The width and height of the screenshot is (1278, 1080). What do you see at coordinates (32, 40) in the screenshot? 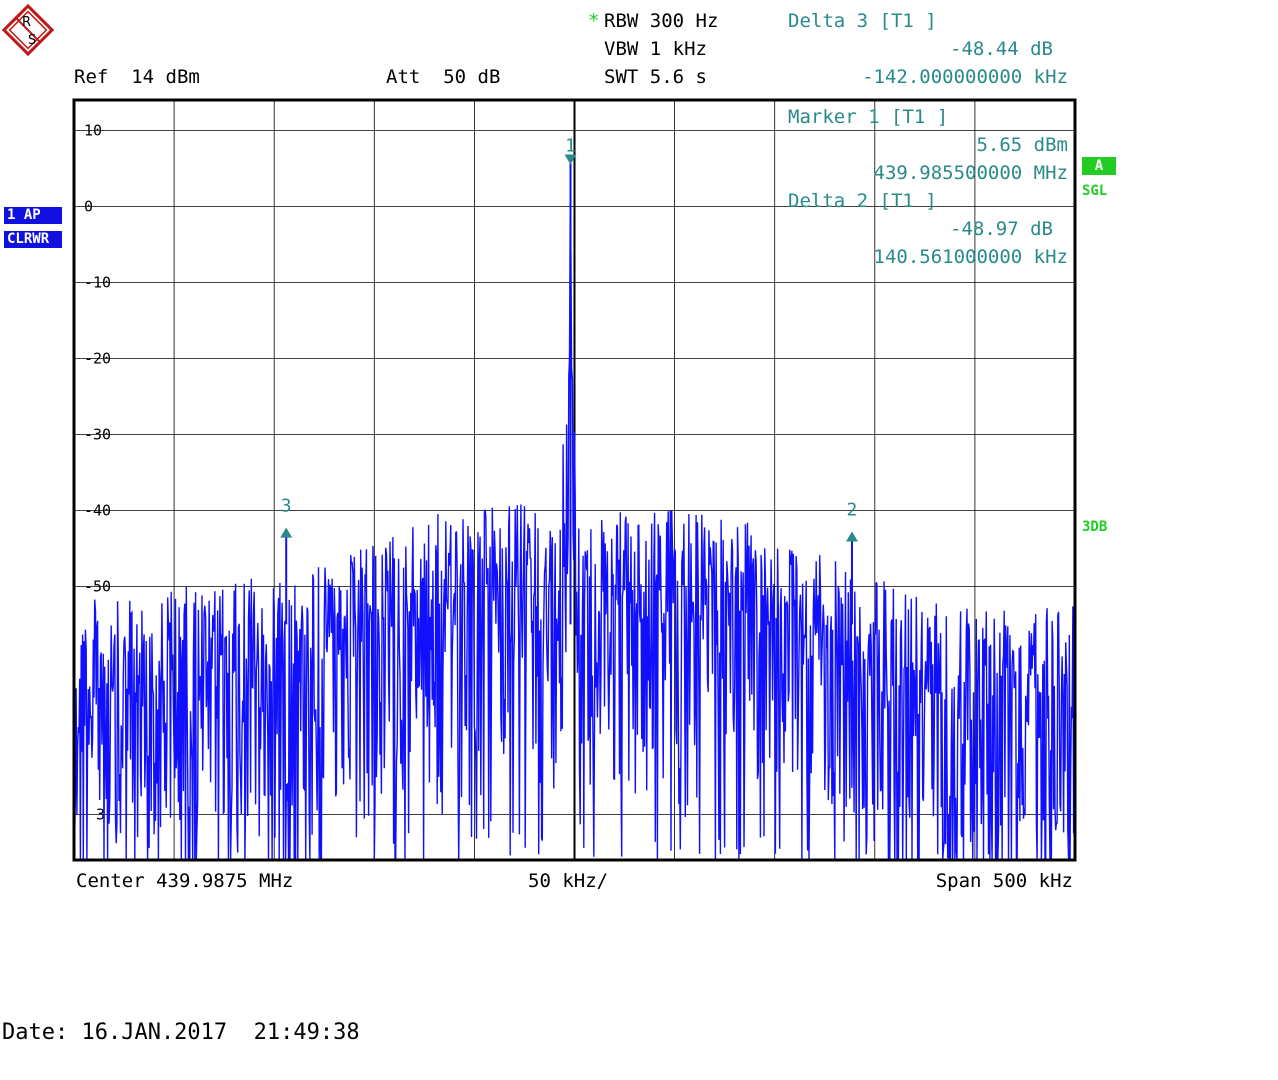
I see `logo-letter-s: S` at bounding box center [32, 40].